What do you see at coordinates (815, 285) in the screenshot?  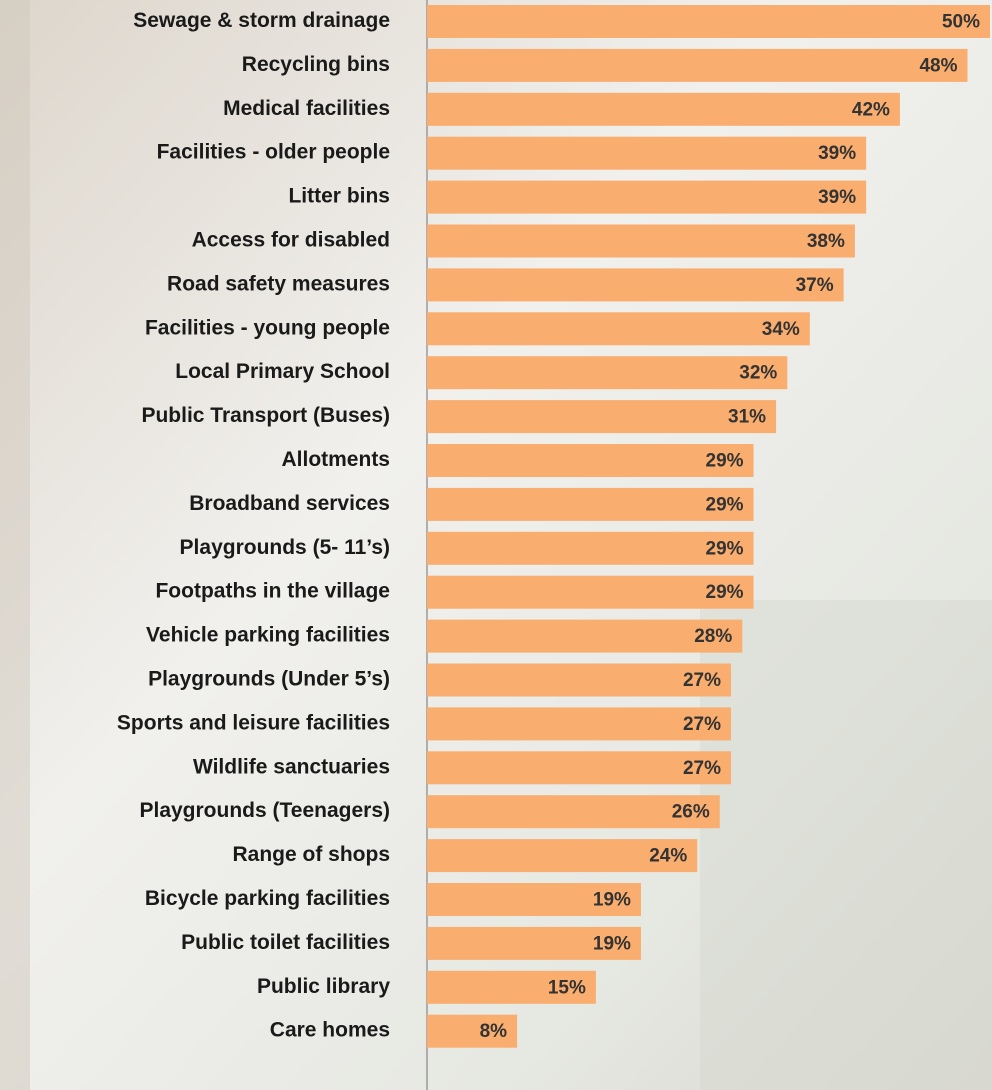 I see `value-label: 37%` at bounding box center [815, 285].